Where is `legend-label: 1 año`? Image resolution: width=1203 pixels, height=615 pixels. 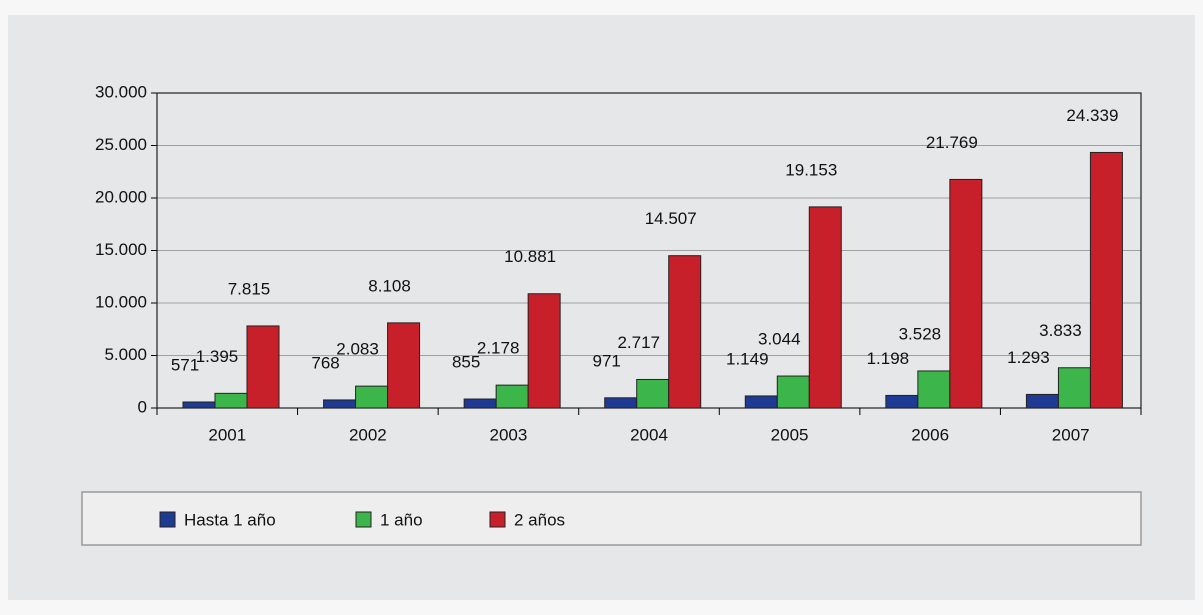 legend-label: 1 año is located at coordinates (401, 519).